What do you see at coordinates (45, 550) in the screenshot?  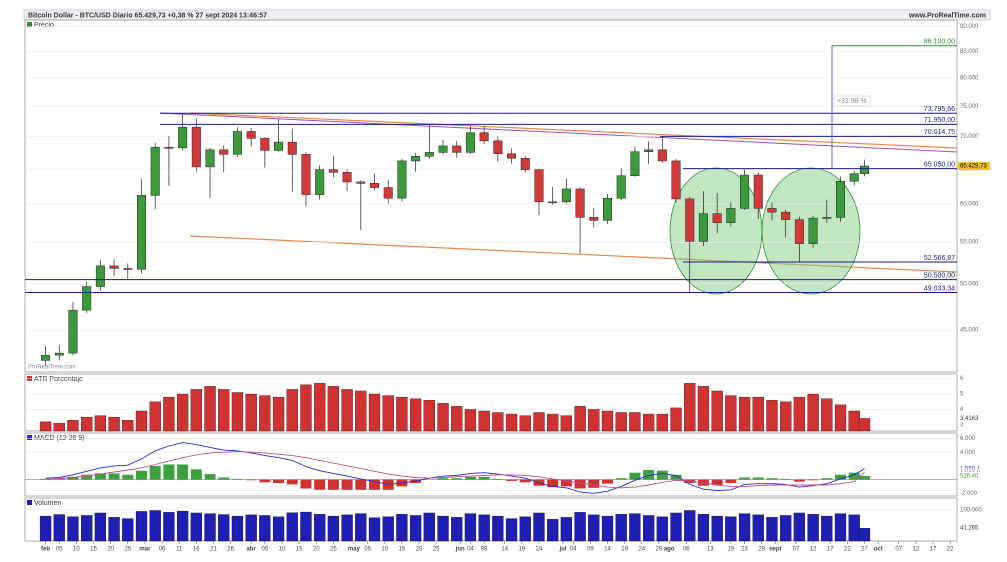 I see `x-tick-label: feb` at bounding box center [45, 550].